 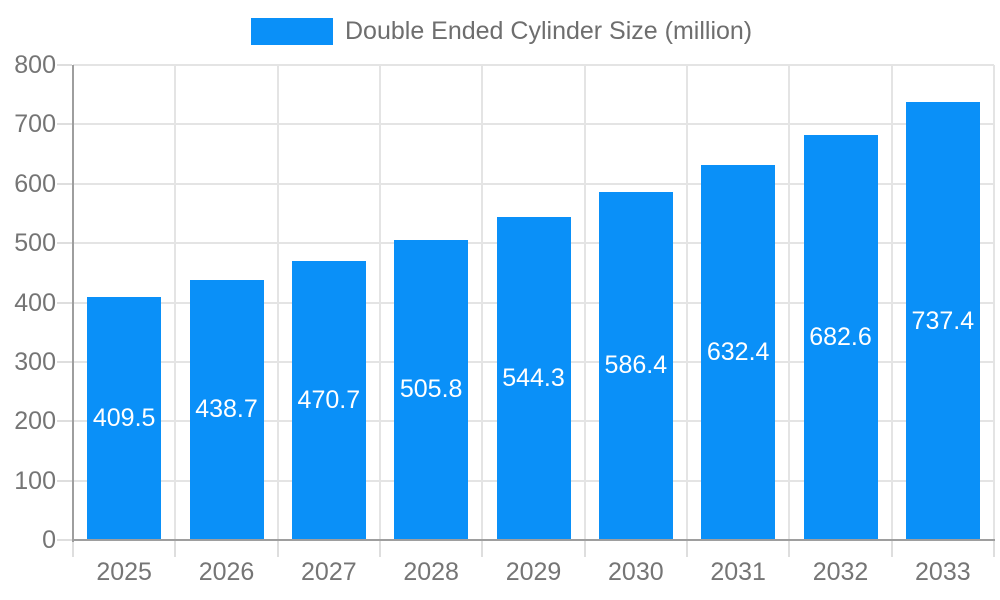 I want to click on bar-2033: 737.4, so click(x=942, y=321).